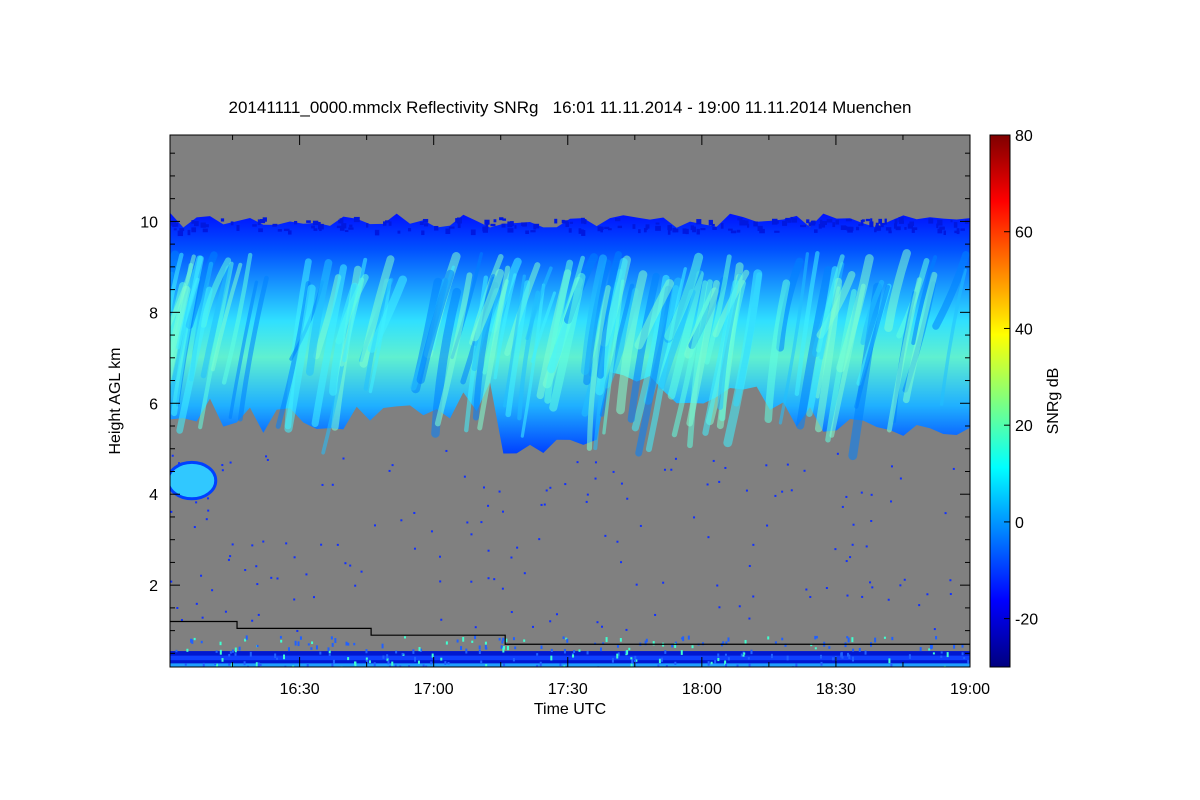 The width and height of the screenshot is (1200, 800). I want to click on colorbar-tick-label: 60, so click(1024, 233).